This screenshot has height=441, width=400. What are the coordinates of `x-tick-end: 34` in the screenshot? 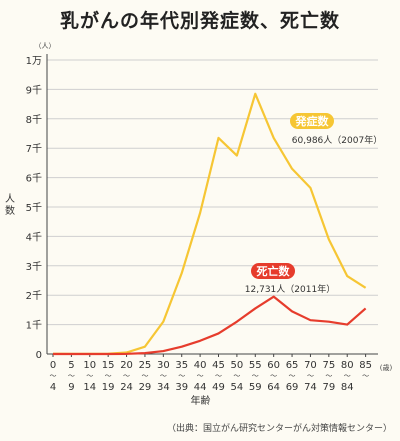 It's located at (163, 387).